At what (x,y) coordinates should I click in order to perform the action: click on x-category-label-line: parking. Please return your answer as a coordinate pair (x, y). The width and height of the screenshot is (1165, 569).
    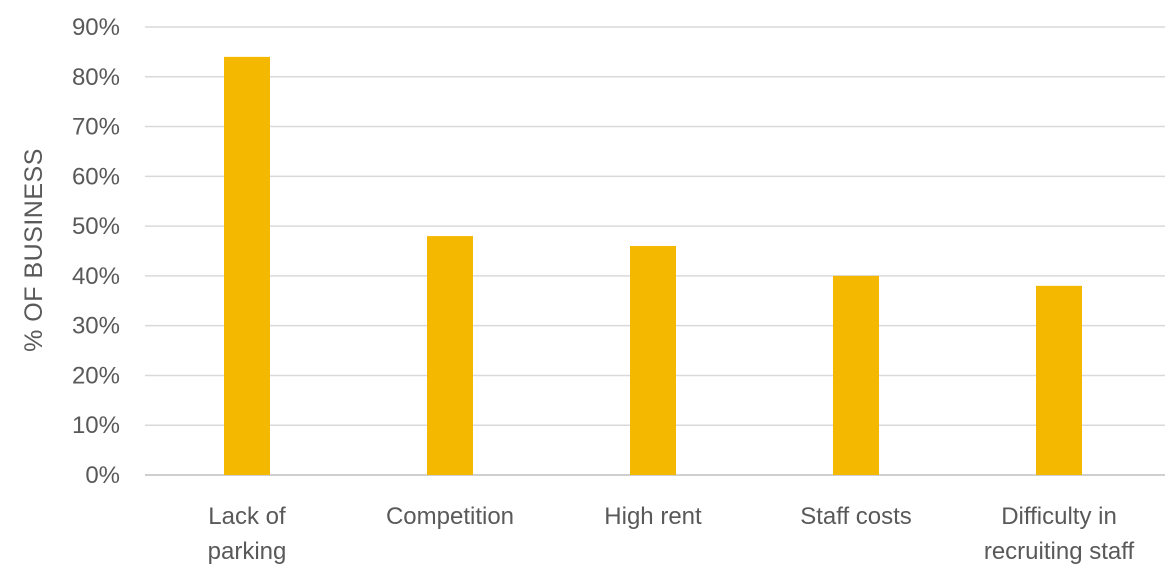
    Looking at the image, I should click on (247, 551).